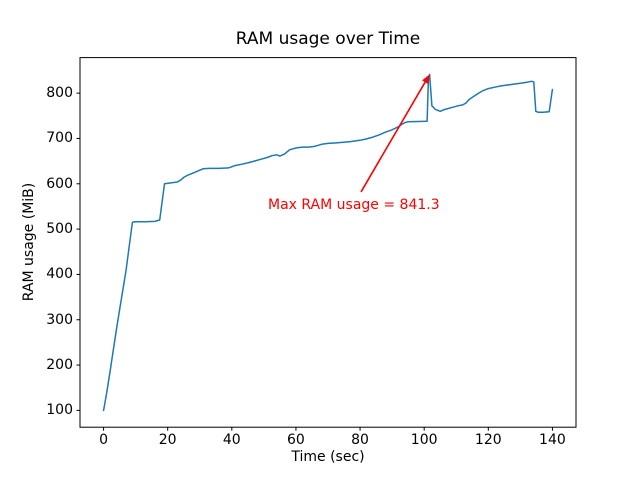 The image size is (640, 480). What do you see at coordinates (231, 440) in the screenshot?
I see `x-tick-label: 40` at bounding box center [231, 440].